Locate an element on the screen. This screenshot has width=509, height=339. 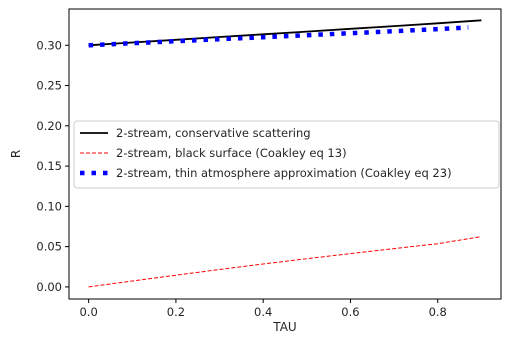
y-tick-label: 0.15 is located at coordinates (49, 166).